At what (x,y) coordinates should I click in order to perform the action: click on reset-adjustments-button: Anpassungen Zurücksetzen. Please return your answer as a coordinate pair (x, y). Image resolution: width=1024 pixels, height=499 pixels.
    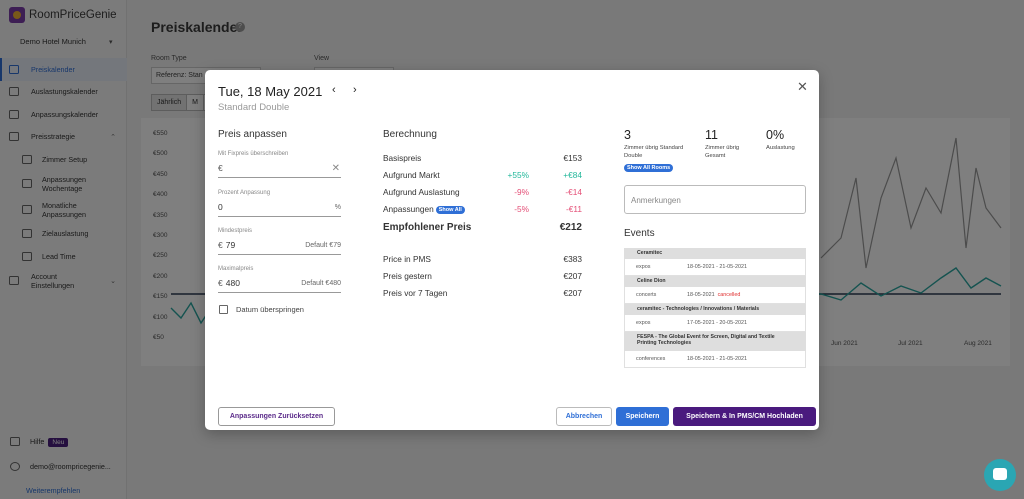
    Looking at the image, I should click on (276, 416).